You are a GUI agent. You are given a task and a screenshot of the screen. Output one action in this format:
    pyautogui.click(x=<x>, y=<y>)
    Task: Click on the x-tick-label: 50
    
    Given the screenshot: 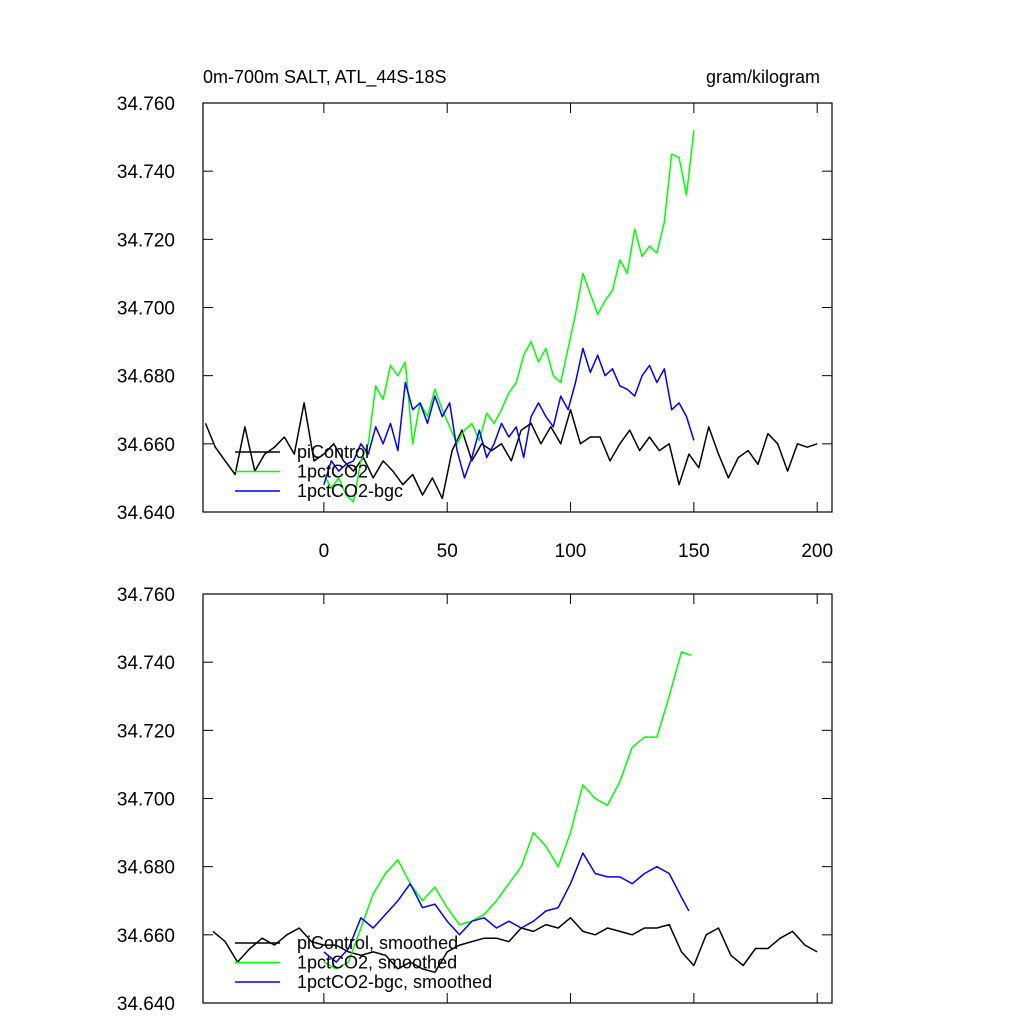 What is the action you would take?
    pyautogui.click(x=447, y=551)
    